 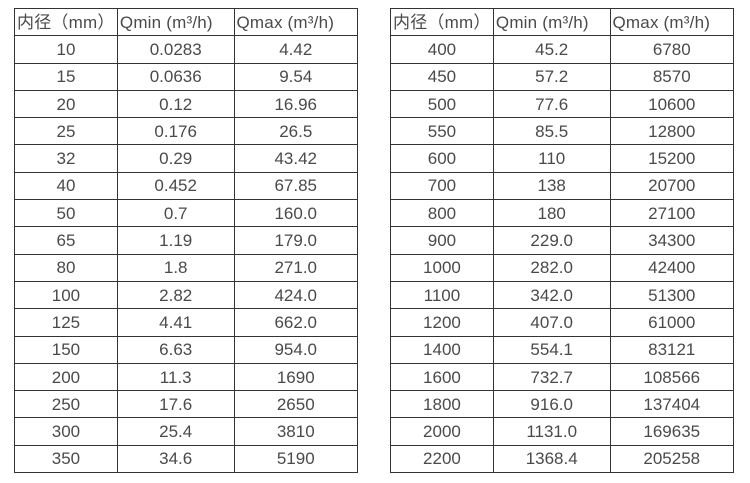 What do you see at coordinates (551, 104) in the screenshot?
I see `table-cell: 77.6` at bounding box center [551, 104].